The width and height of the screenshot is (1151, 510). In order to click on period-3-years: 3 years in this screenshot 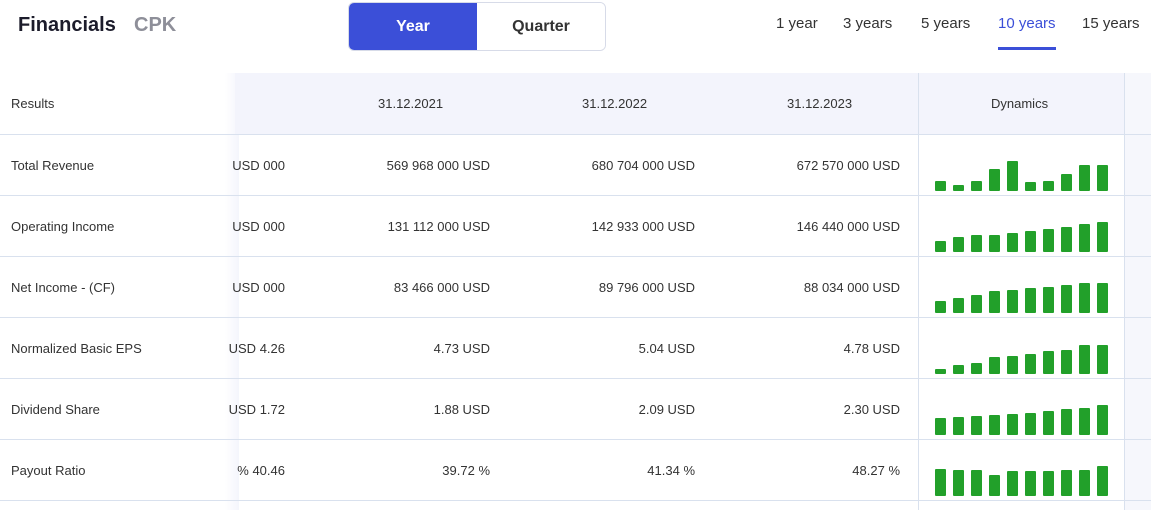, I will do `click(868, 23)`.